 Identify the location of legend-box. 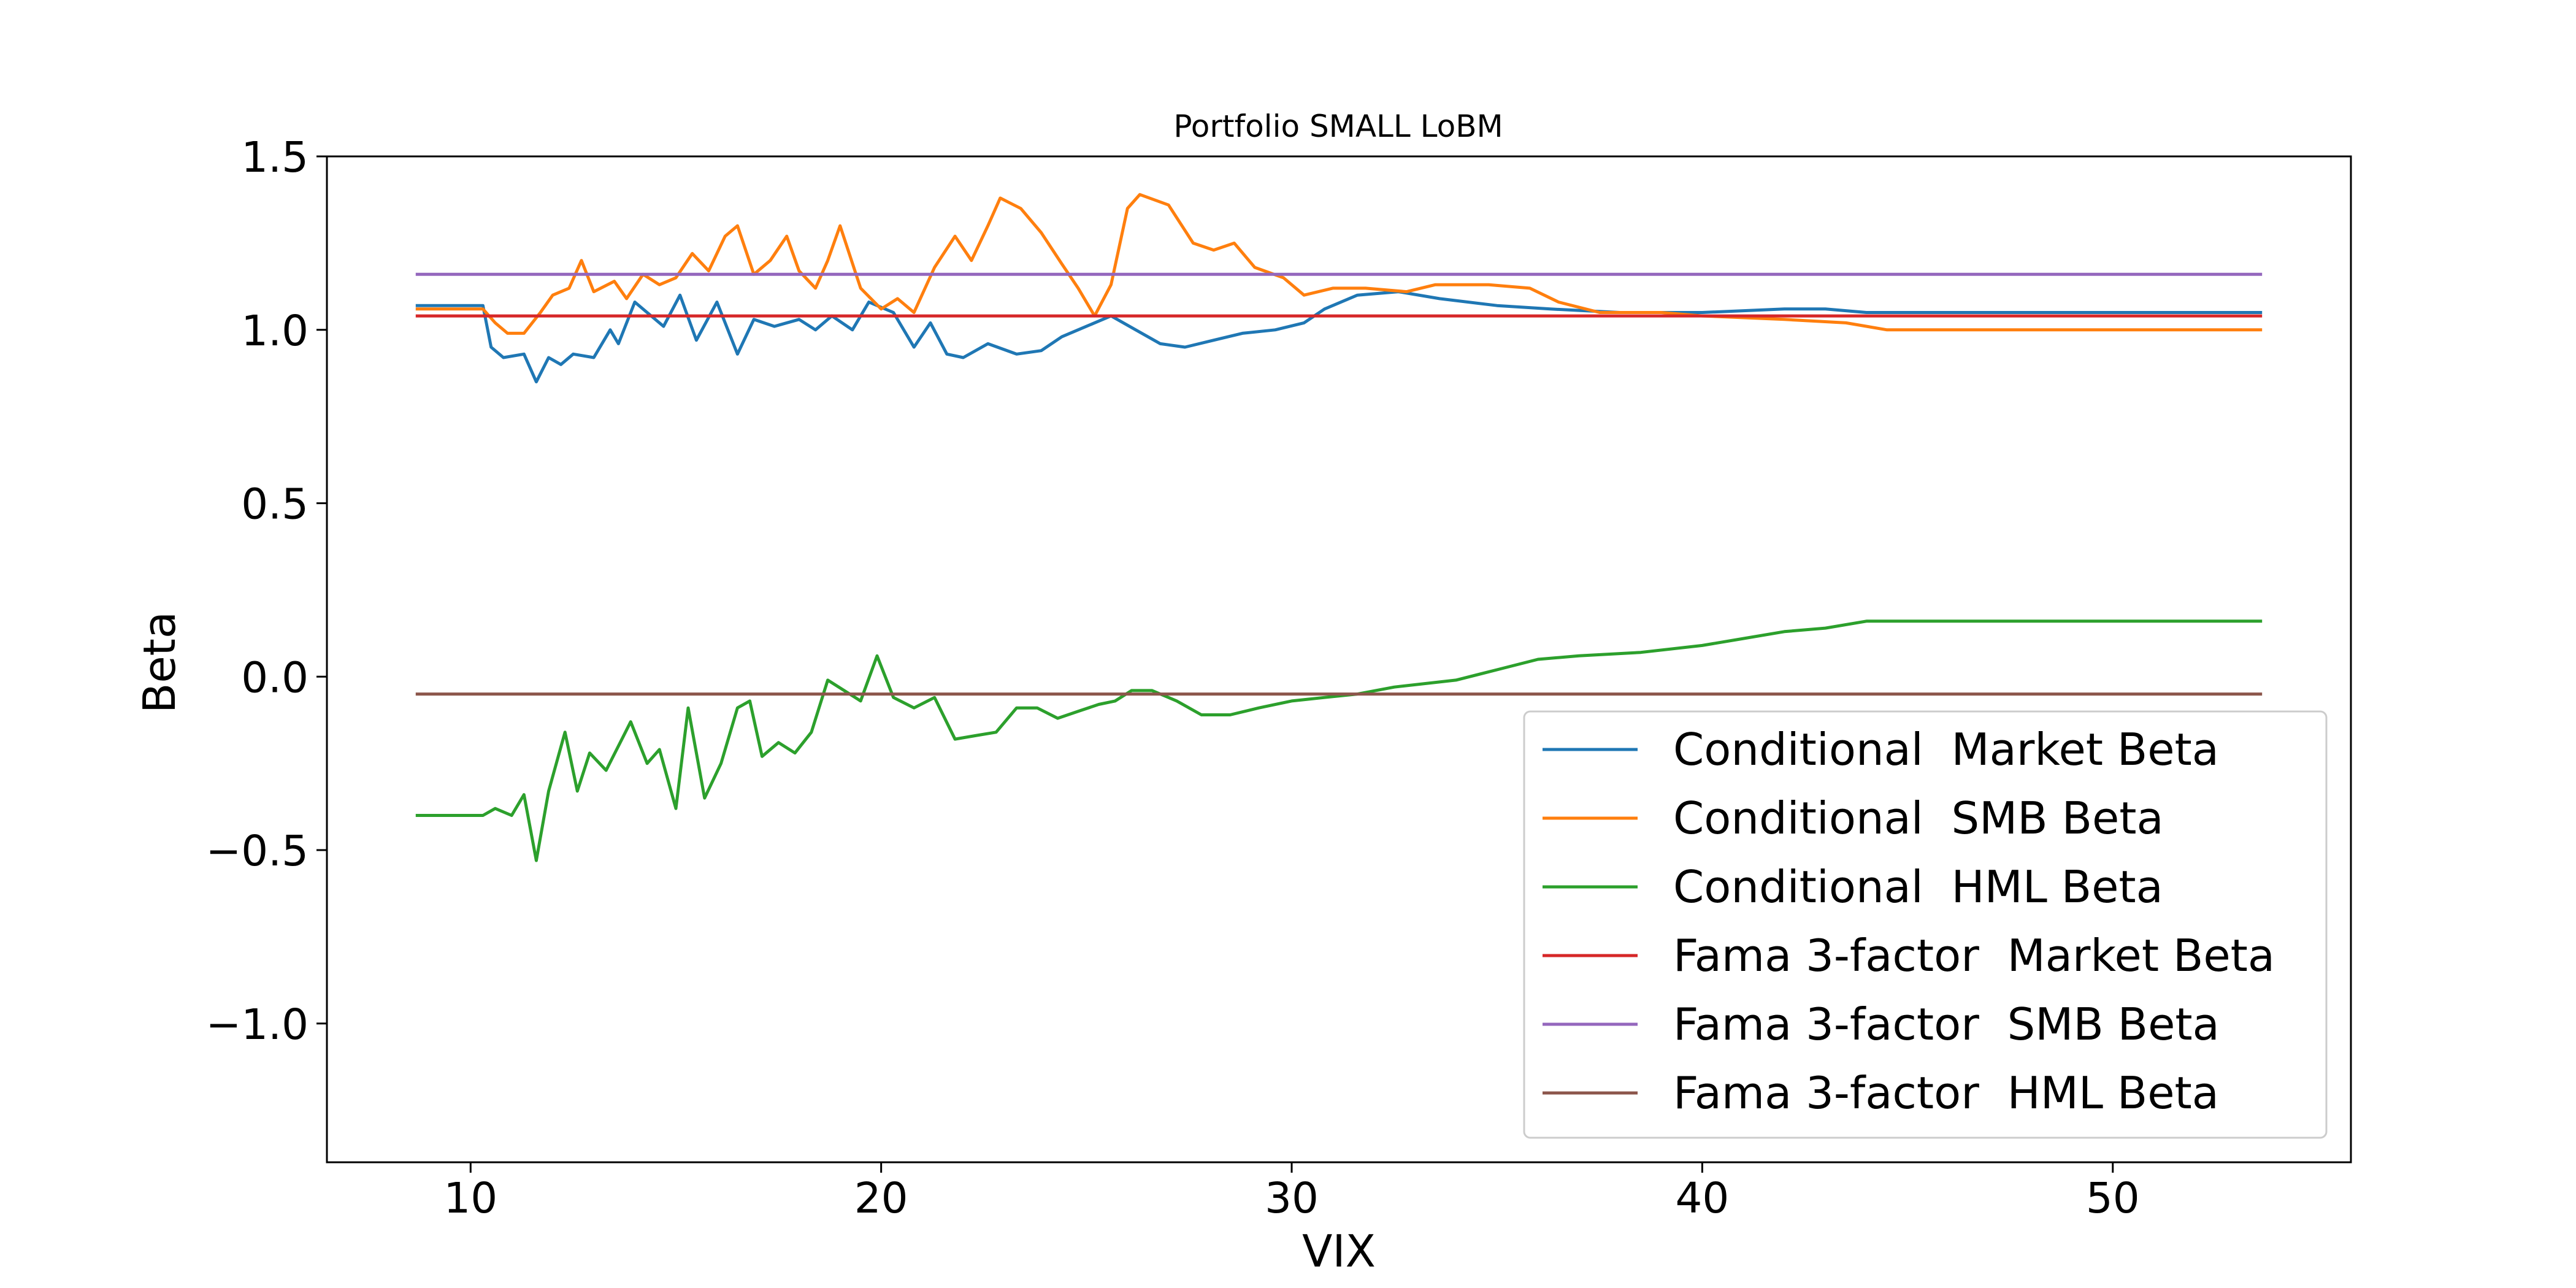
(1925, 924).